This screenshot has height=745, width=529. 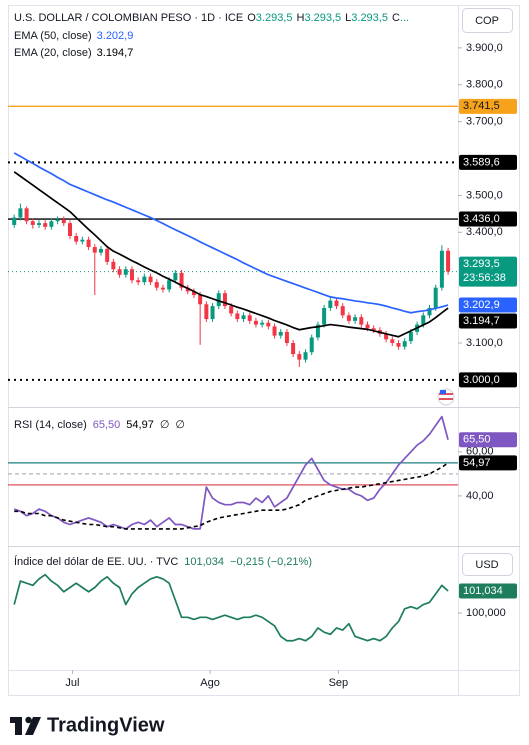 I want to click on y-tick-label: 40,00, so click(x=480, y=496).